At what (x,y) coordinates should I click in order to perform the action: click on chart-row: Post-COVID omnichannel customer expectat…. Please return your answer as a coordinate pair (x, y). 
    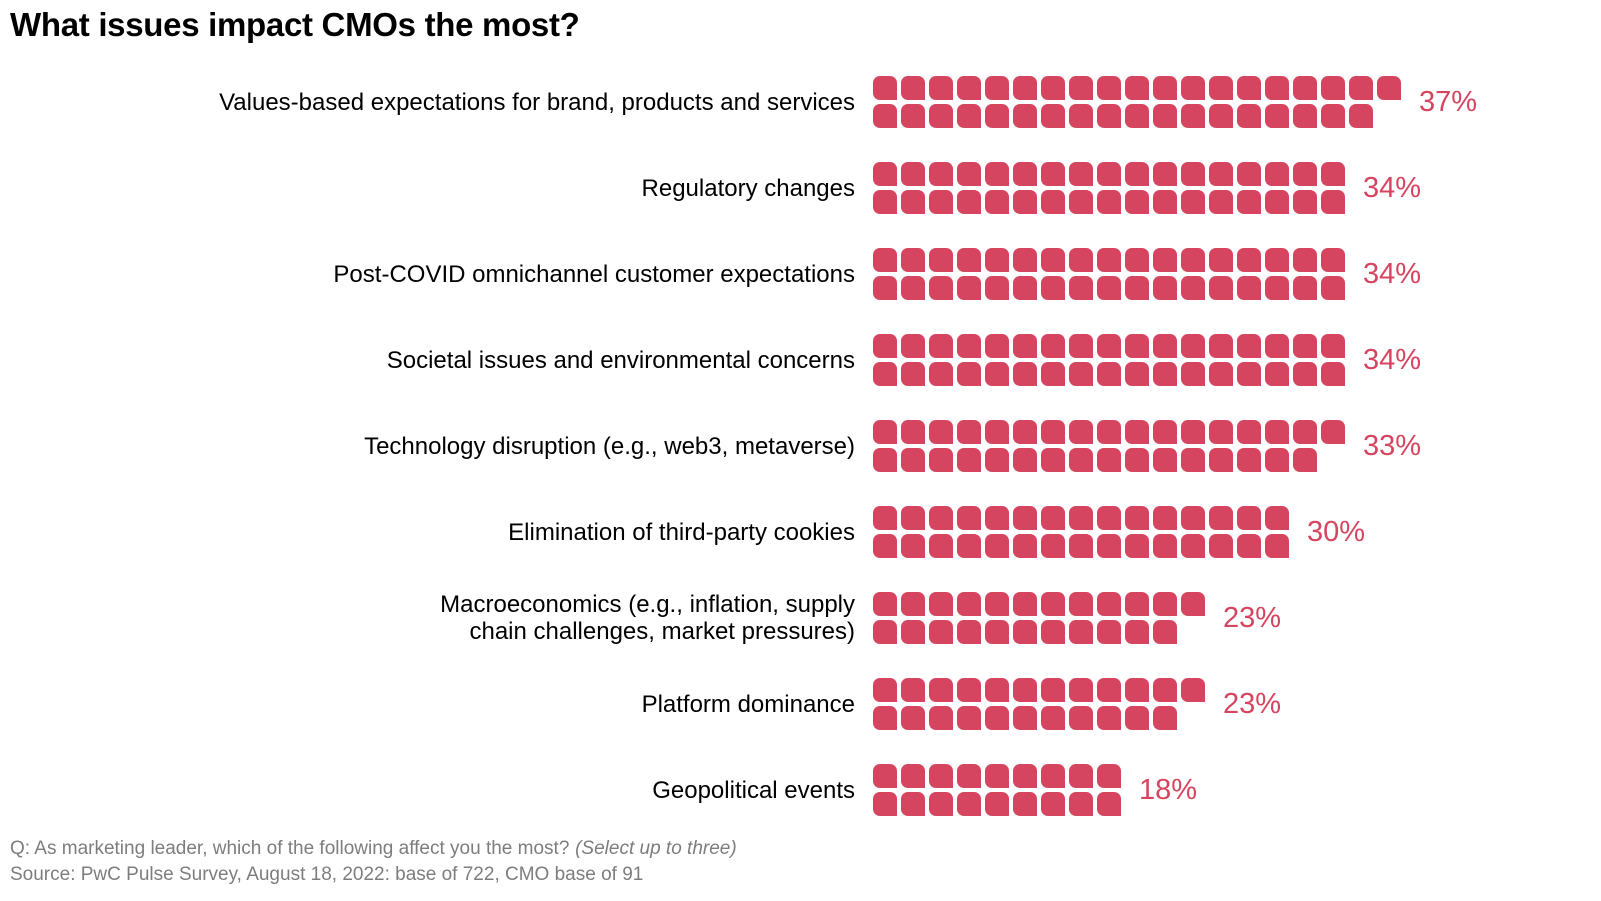
    Looking at the image, I should click on (800, 274).